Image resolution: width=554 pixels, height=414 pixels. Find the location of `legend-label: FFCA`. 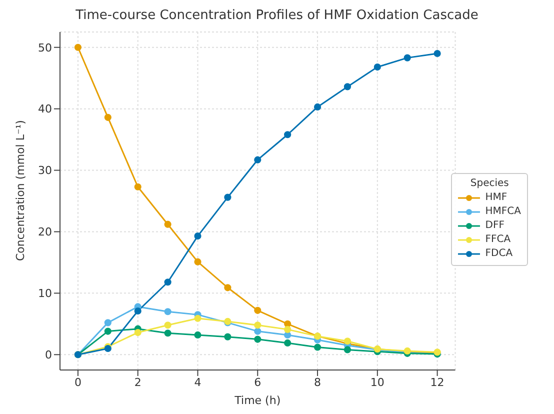

legend-label: FFCA is located at coordinates (498, 239).